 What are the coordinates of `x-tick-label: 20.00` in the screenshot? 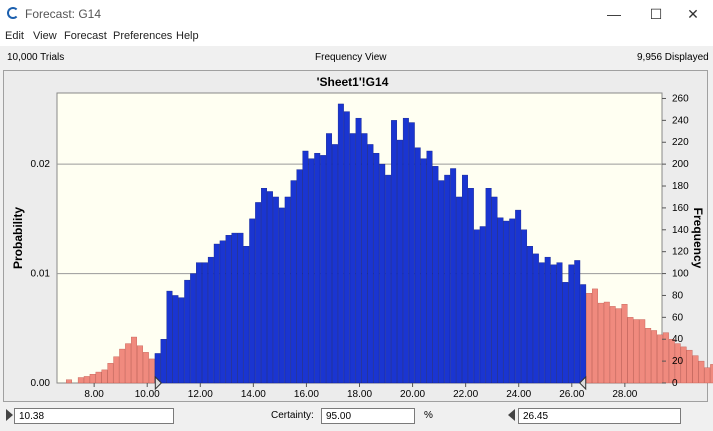 It's located at (412, 394).